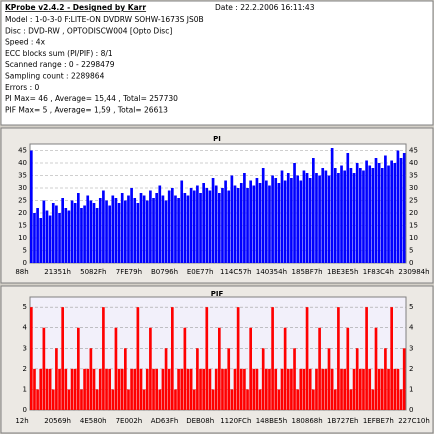 Image resolution: width=434 pixels, height=434 pixels. What do you see at coordinates (88, 30) in the screenshot?
I see `info-line: Disc : DVD-RW , OPTODISCW004 [Opto Disc]` at bounding box center [88, 30].